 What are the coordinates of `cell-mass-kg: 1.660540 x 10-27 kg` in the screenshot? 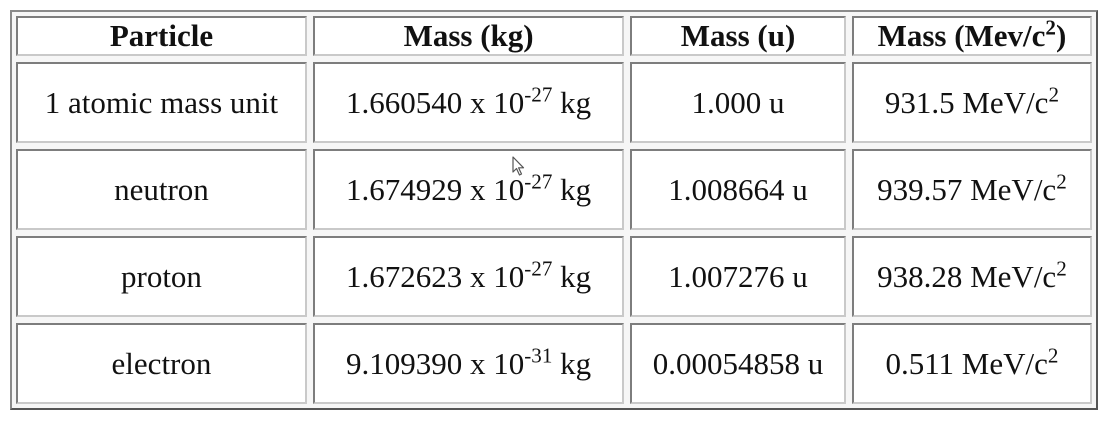 It's located at (468, 102).